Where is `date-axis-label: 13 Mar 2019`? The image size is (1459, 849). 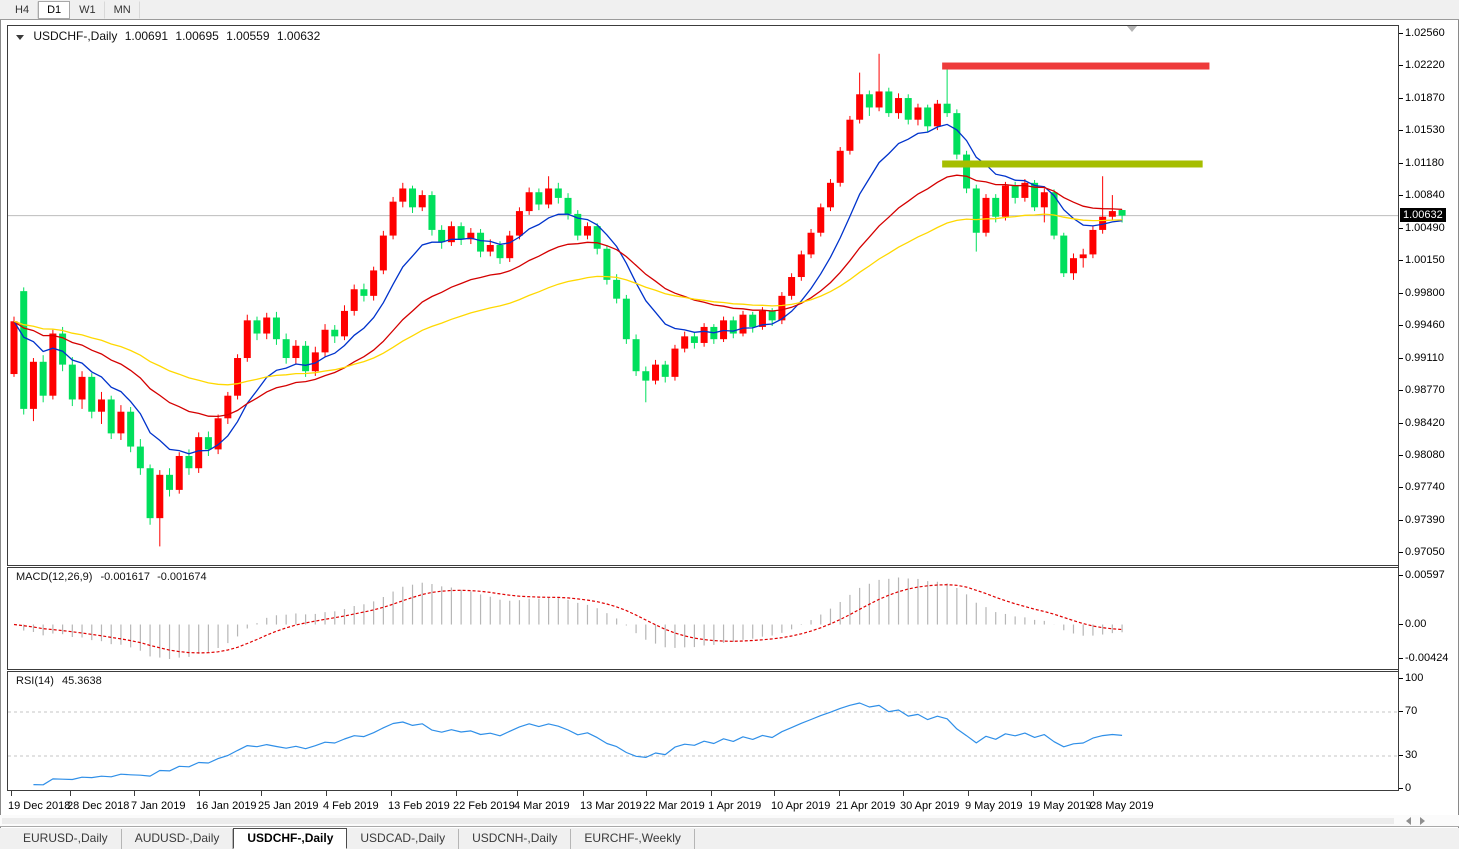
date-axis-label: 13 Mar 2019 is located at coordinates (611, 806).